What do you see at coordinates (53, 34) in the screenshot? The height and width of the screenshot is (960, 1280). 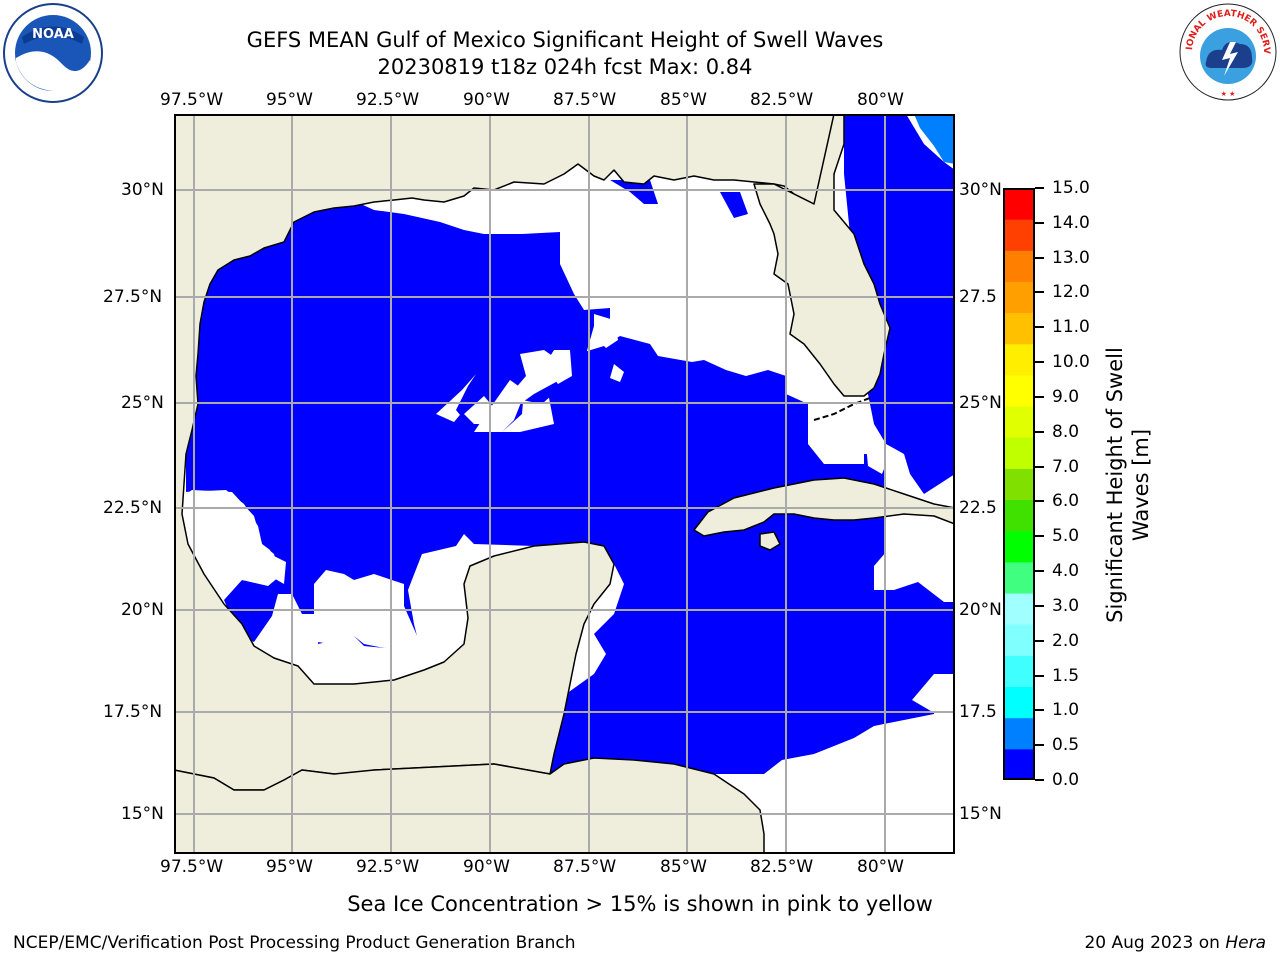 I see `noaa-logo-text: NOAA` at bounding box center [53, 34].